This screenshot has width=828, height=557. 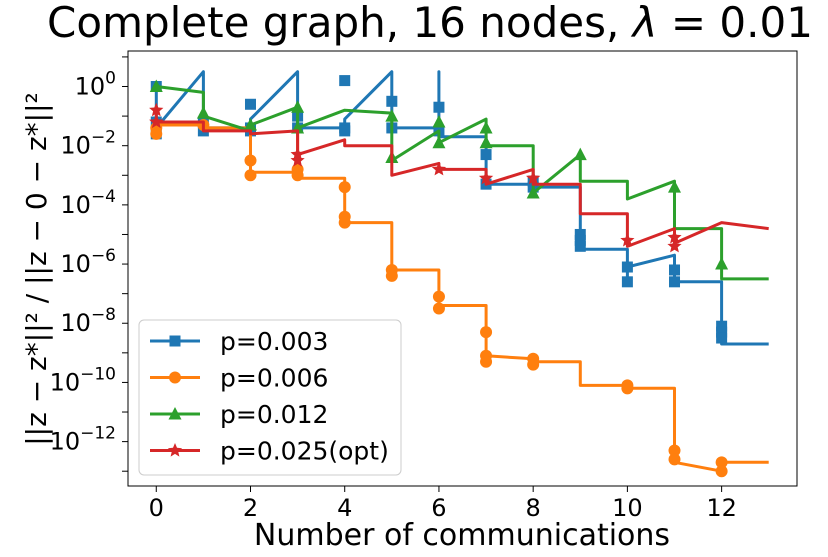 What do you see at coordinates (735, 23) in the screenshot?
I see `chart-title-rest: = 0.01` at bounding box center [735, 23].